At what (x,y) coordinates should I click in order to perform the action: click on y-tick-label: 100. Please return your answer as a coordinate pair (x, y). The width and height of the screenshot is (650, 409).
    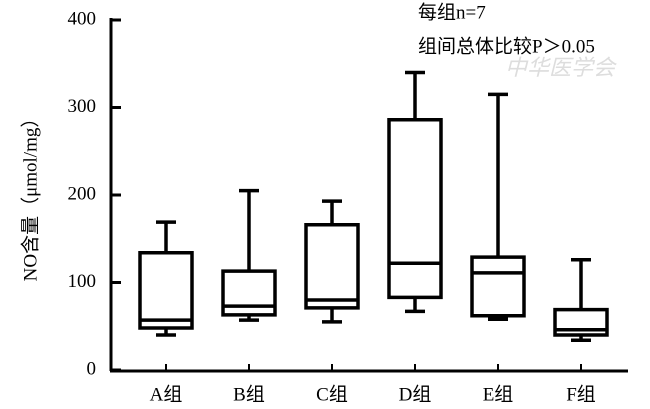
    Looking at the image, I should click on (82, 281).